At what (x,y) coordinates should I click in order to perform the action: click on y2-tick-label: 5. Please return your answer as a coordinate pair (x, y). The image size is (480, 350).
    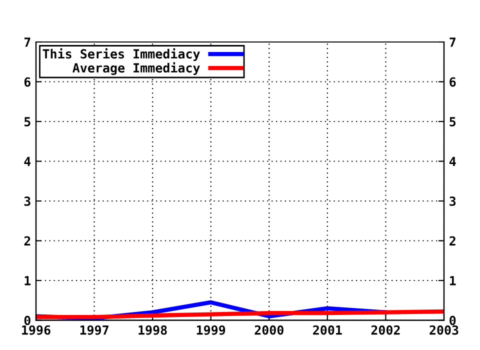
    Looking at the image, I should click on (453, 121).